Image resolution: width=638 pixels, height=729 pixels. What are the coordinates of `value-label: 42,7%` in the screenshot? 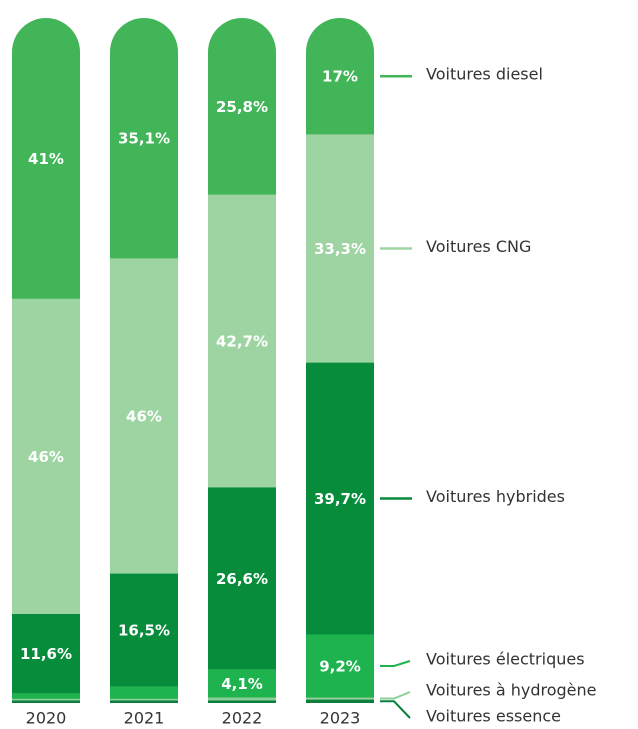 It's located at (242, 341).